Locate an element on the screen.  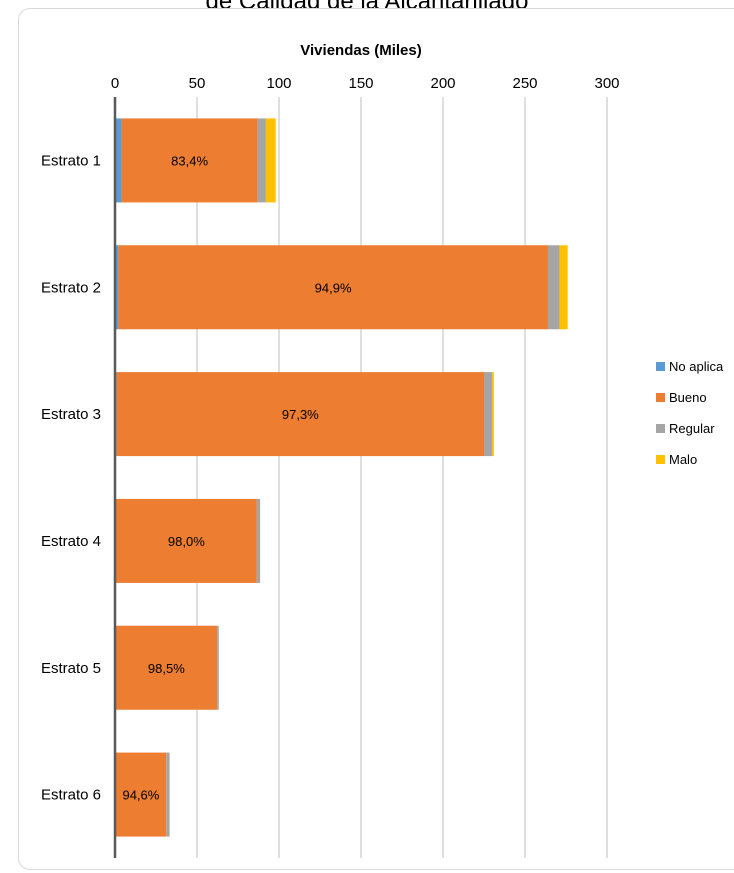
legend: No aplica Bueno Regular Malo is located at coordinates (690, 413).